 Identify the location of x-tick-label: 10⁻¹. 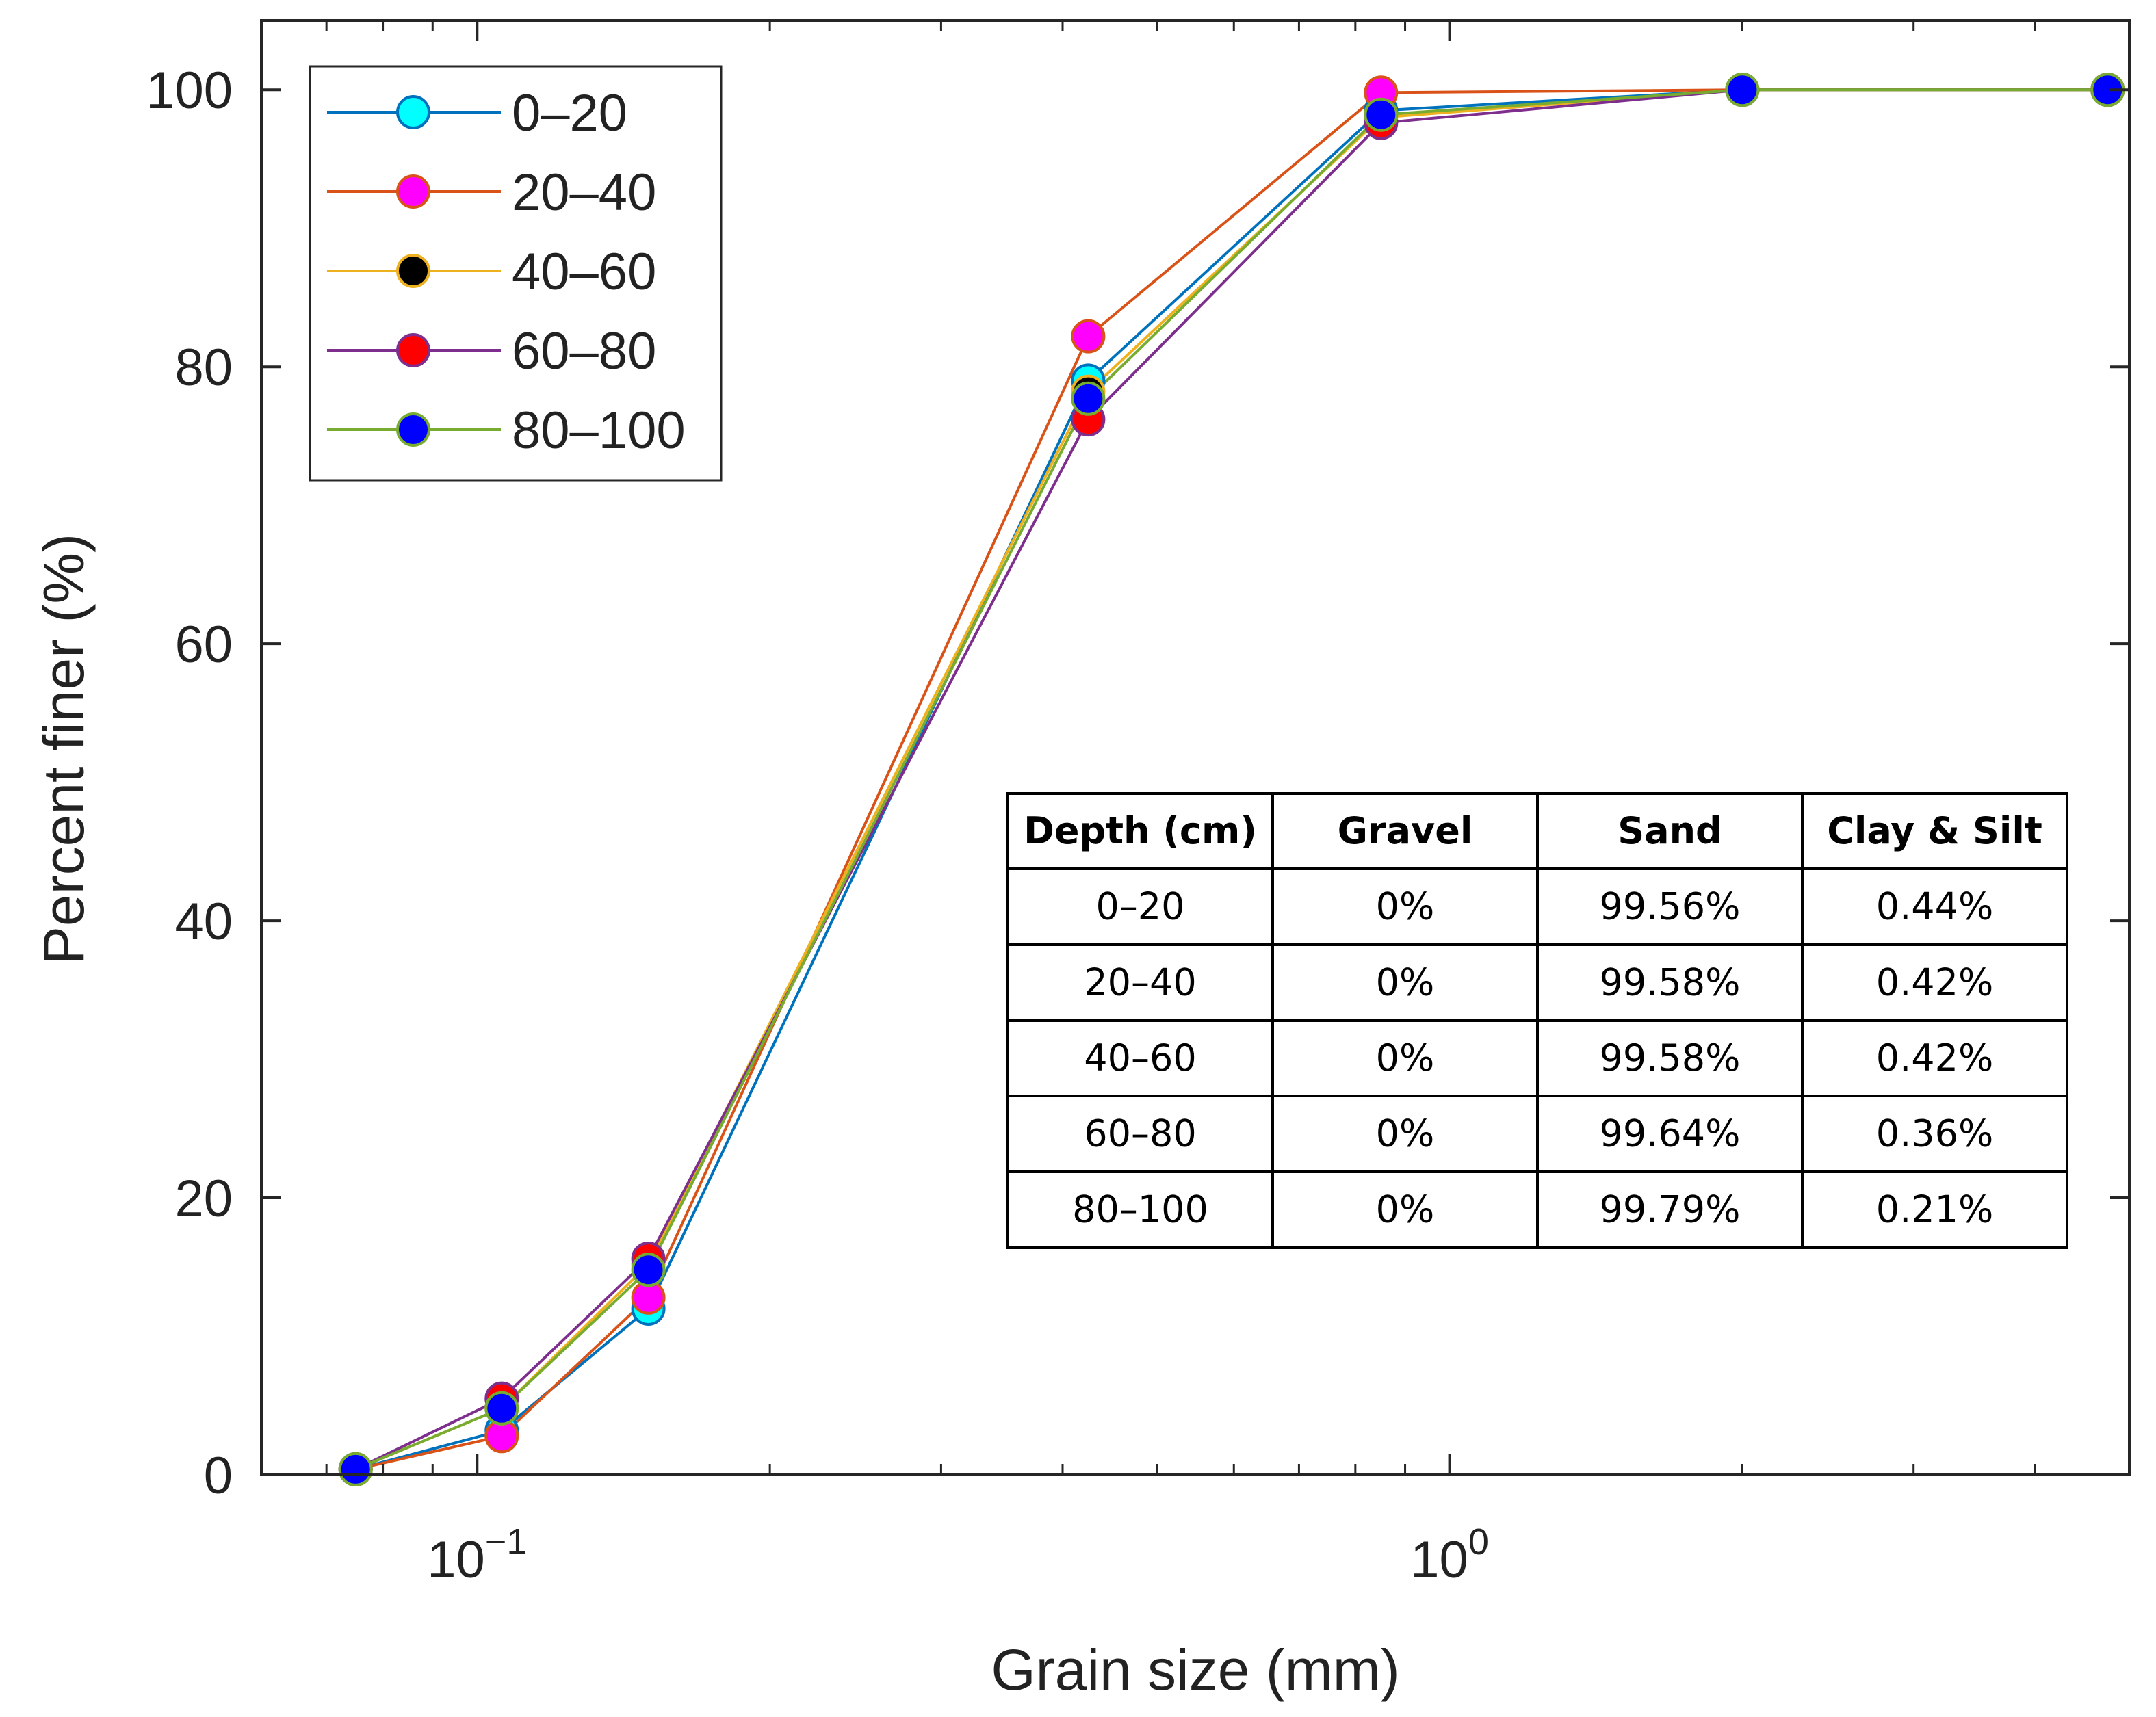
(477, 1555).